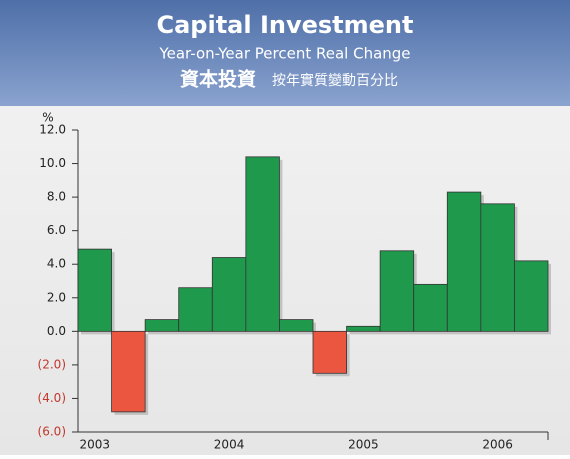  What do you see at coordinates (229, 445) in the screenshot?
I see `x-tick-label: 2004` at bounding box center [229, 445].